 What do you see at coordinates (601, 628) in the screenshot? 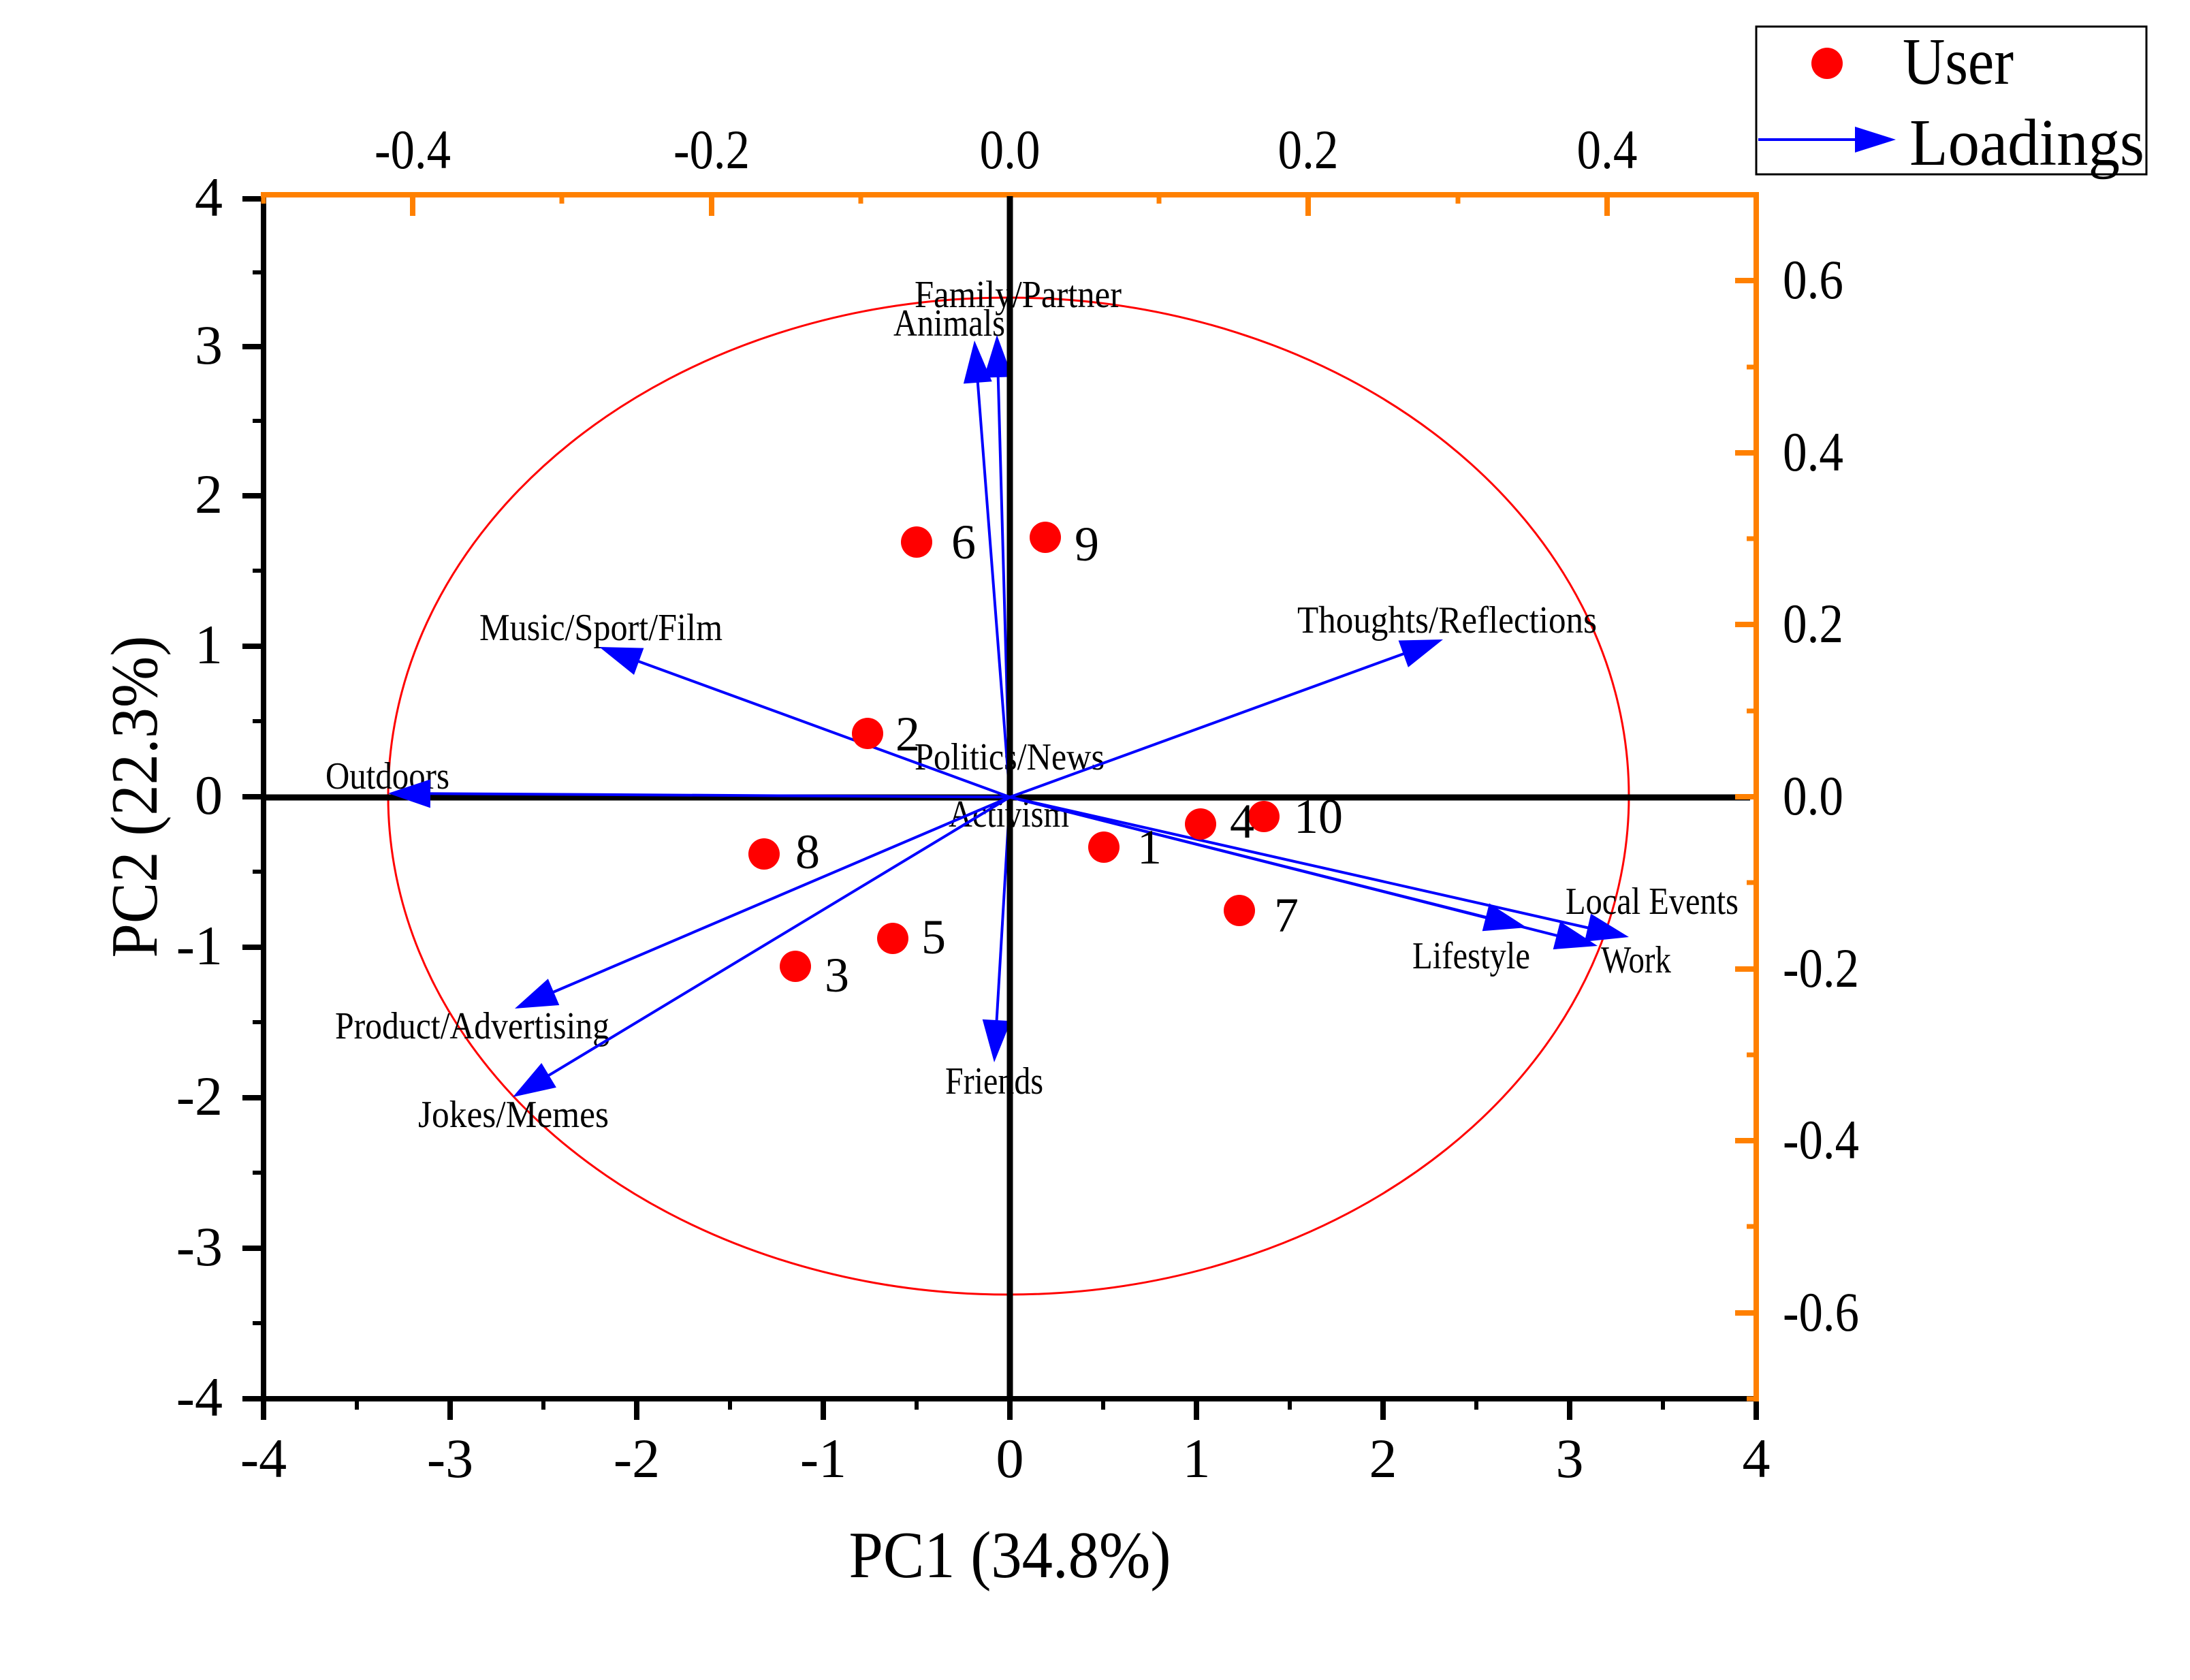
I see `svg-text: Music/Sport/Film` at bounding box center [601, 628].